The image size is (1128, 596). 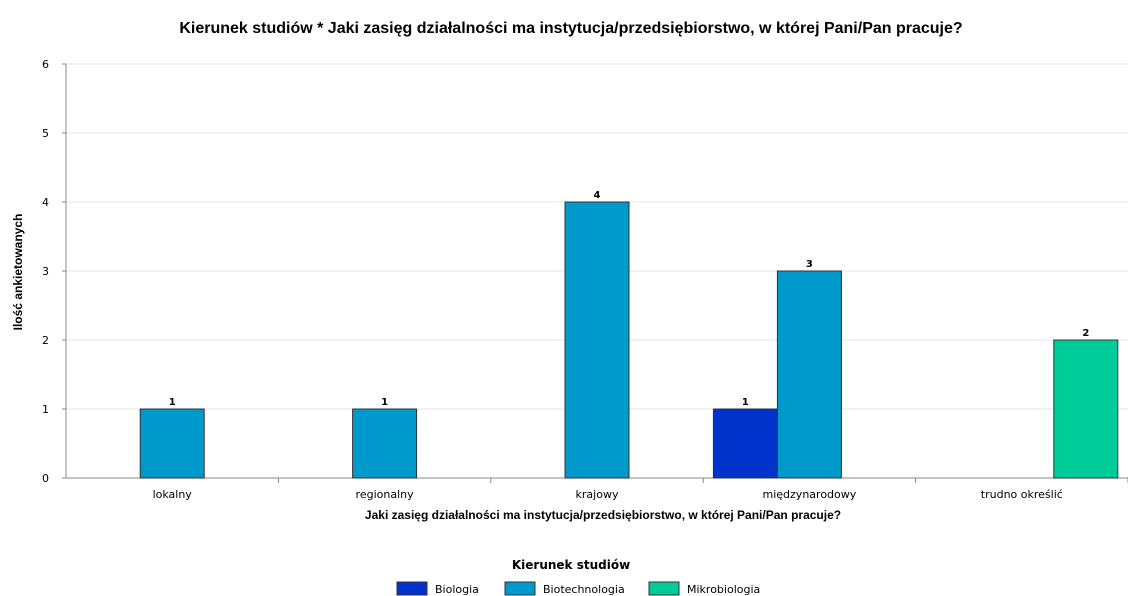 I want to click on y-axis-ticks: 0 1 2 3 4 5 6, so click(x=54, y=271).